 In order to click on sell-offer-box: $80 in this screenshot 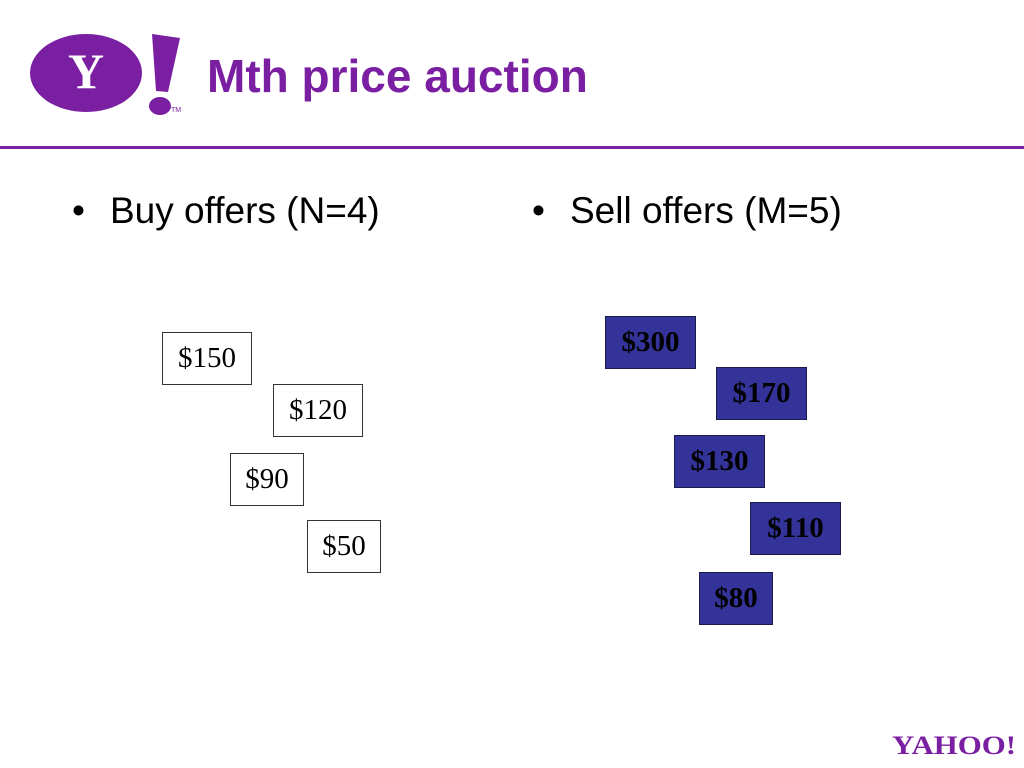, I will do `click(736, 598)`.